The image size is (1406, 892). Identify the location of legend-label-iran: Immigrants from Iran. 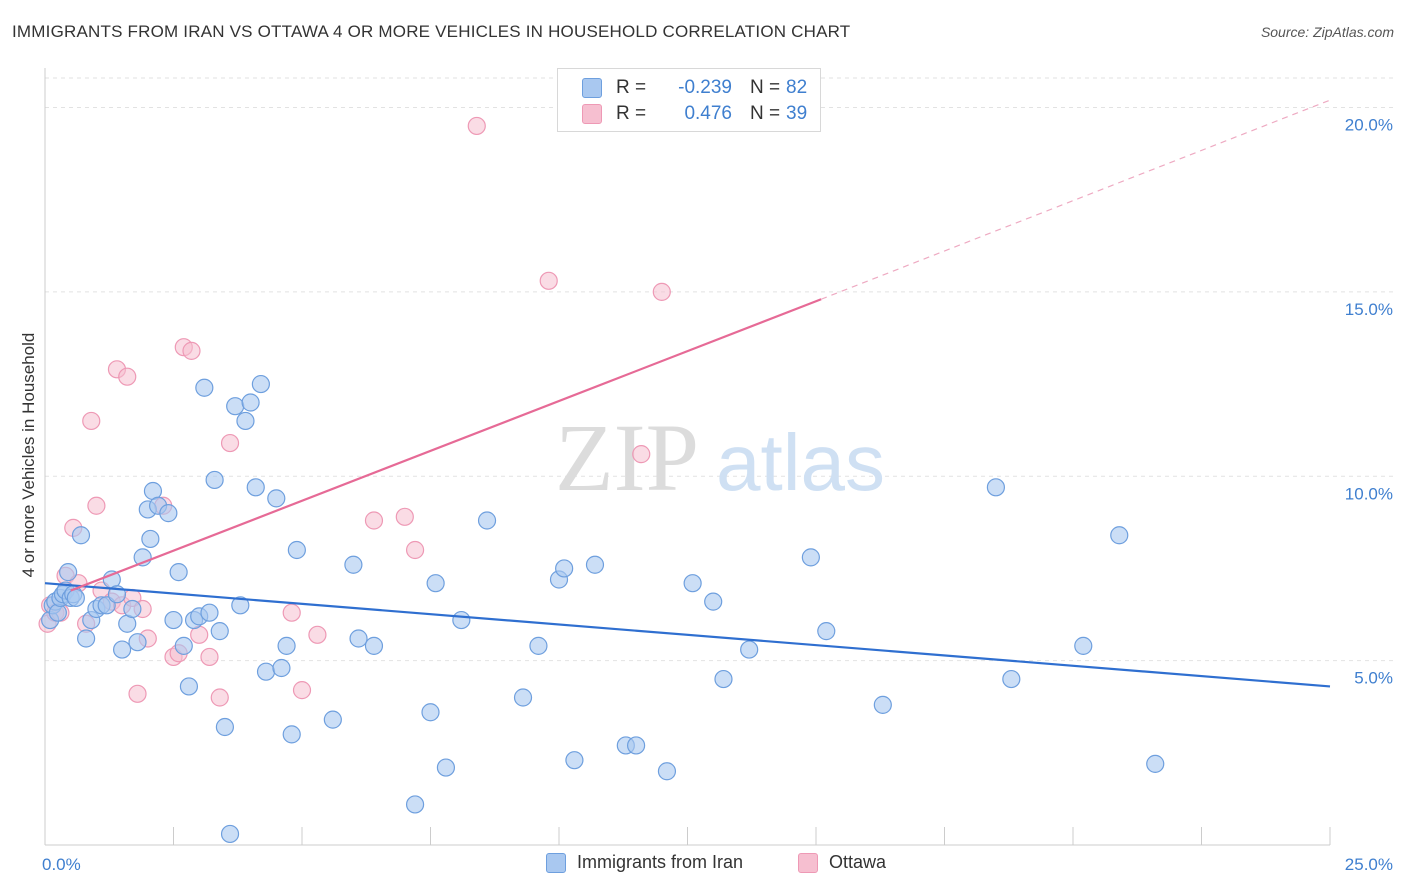
(660, 862).